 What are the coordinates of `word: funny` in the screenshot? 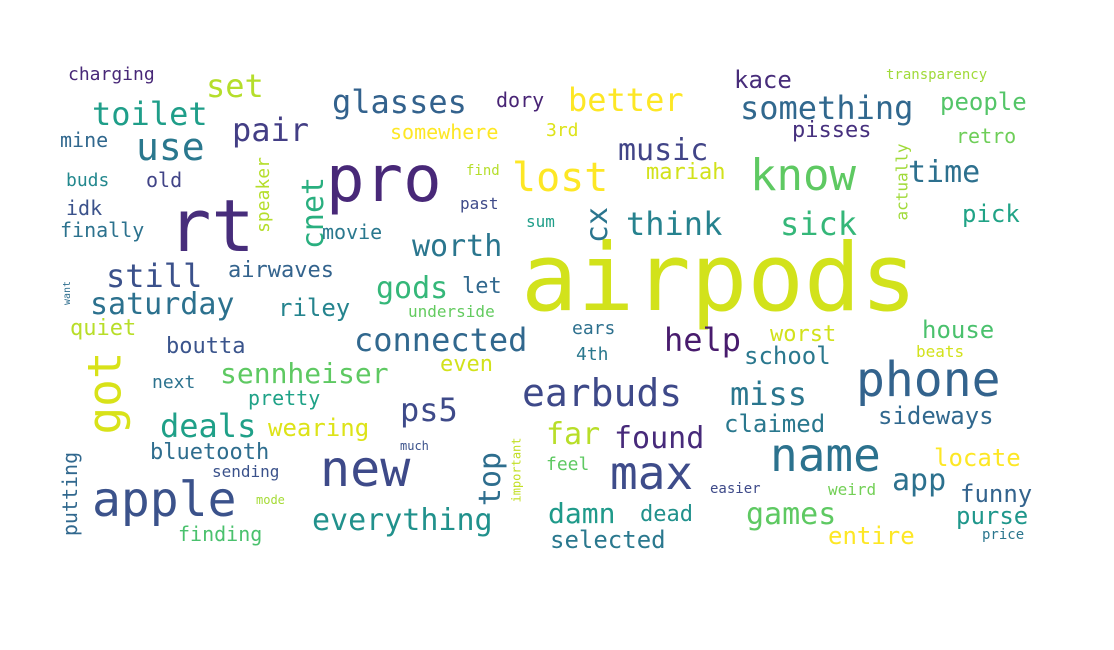 It's located at (996, 494).